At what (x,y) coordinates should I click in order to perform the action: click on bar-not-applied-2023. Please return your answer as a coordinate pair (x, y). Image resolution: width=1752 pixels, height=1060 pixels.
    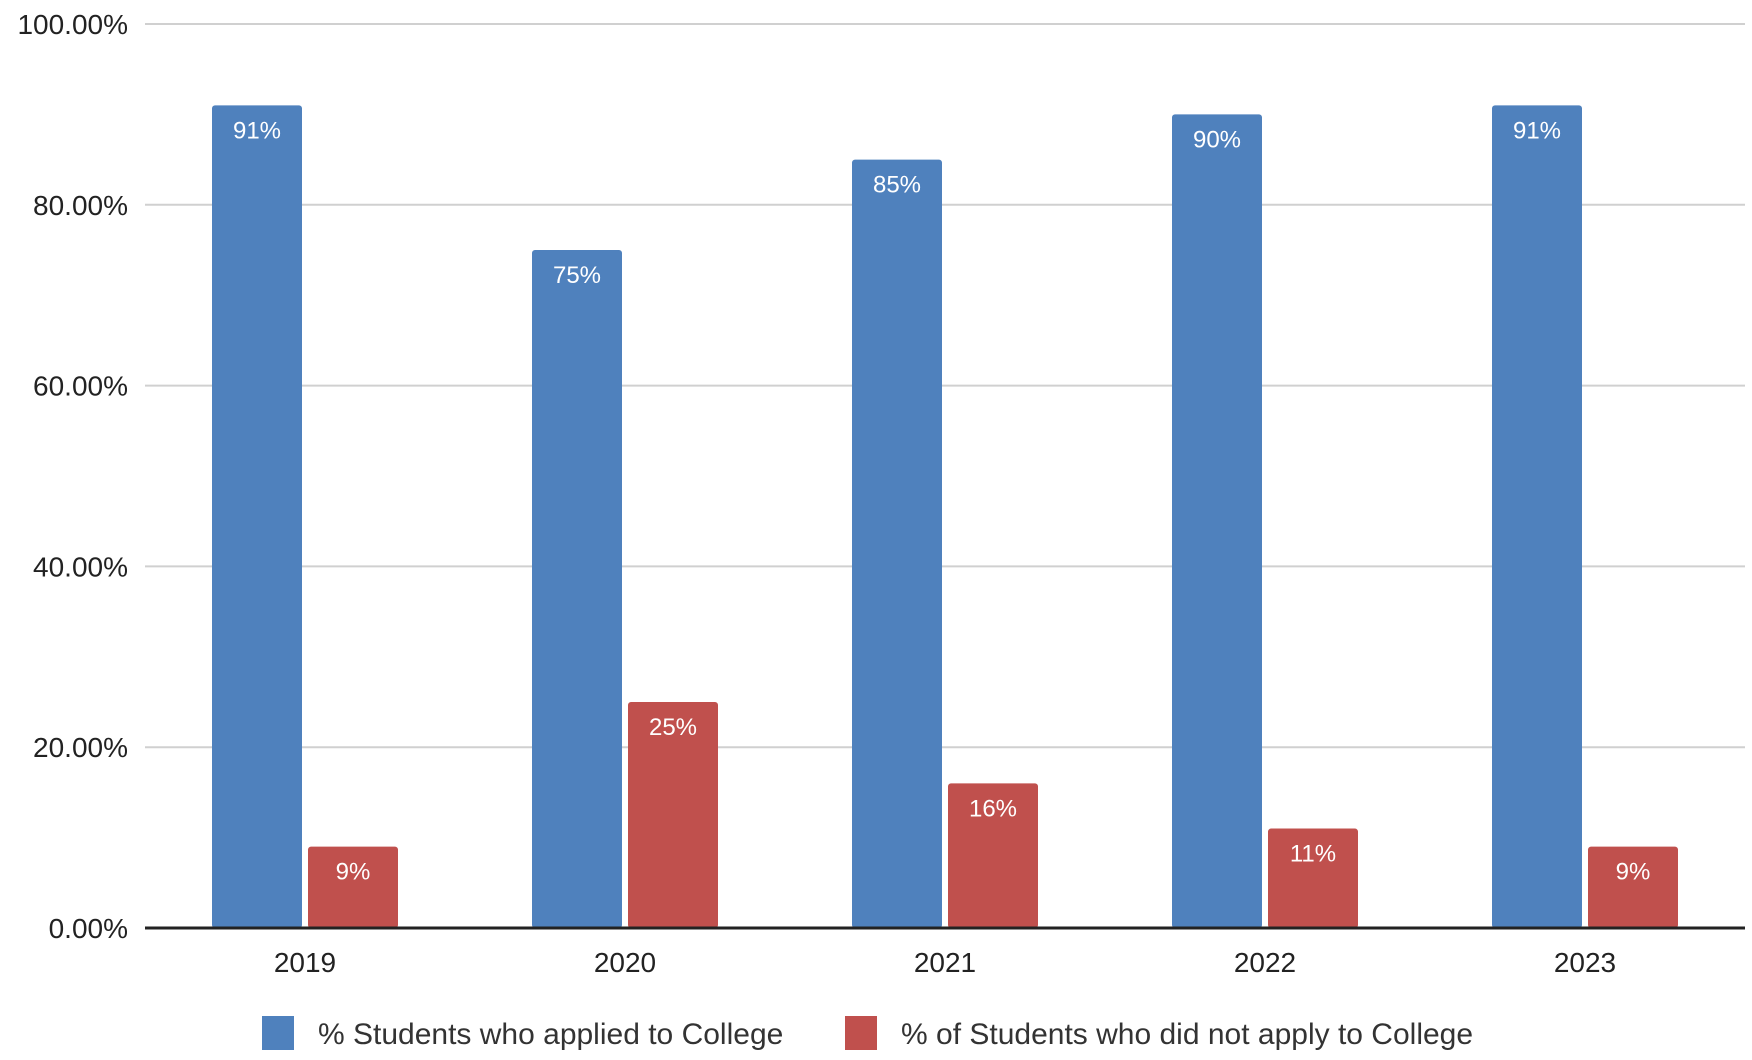
    Looking at the image, I should click on (1633, 887).